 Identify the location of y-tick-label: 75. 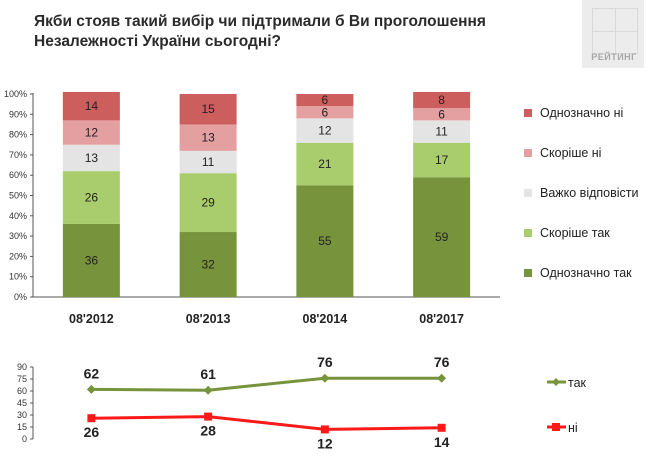
(22, 379).